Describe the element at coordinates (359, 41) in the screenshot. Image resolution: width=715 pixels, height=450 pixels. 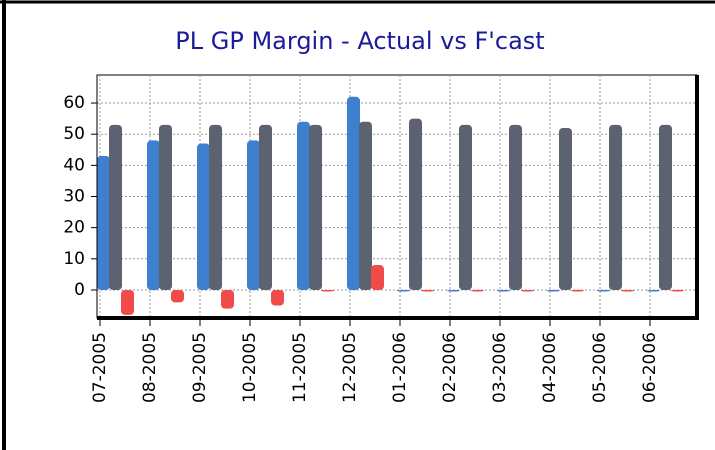
I see `chart-title: PL GP Margin - Actual vs F'cast` at that location.